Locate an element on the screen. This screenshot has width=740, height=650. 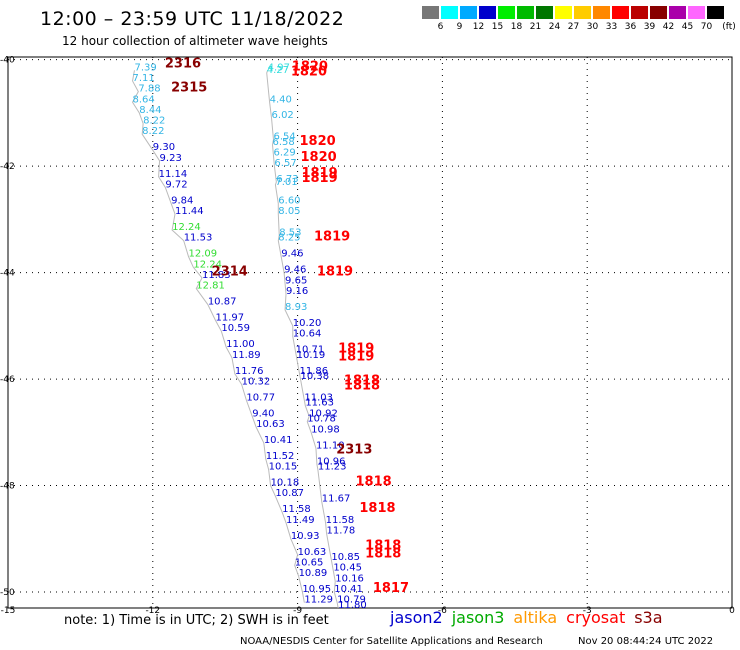
legend-label: 6 is located at coordinates (440, 27).